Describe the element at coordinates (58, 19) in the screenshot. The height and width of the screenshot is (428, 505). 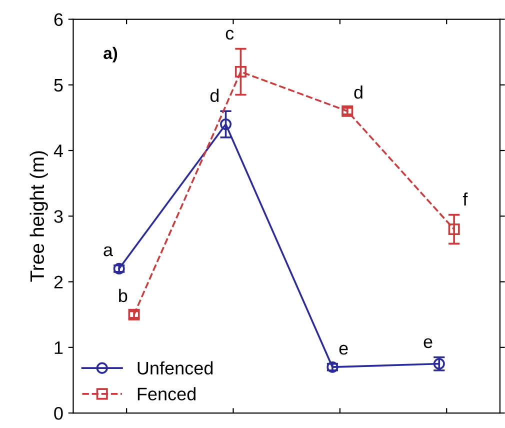
I see `y-tick-label: 6` at that location.